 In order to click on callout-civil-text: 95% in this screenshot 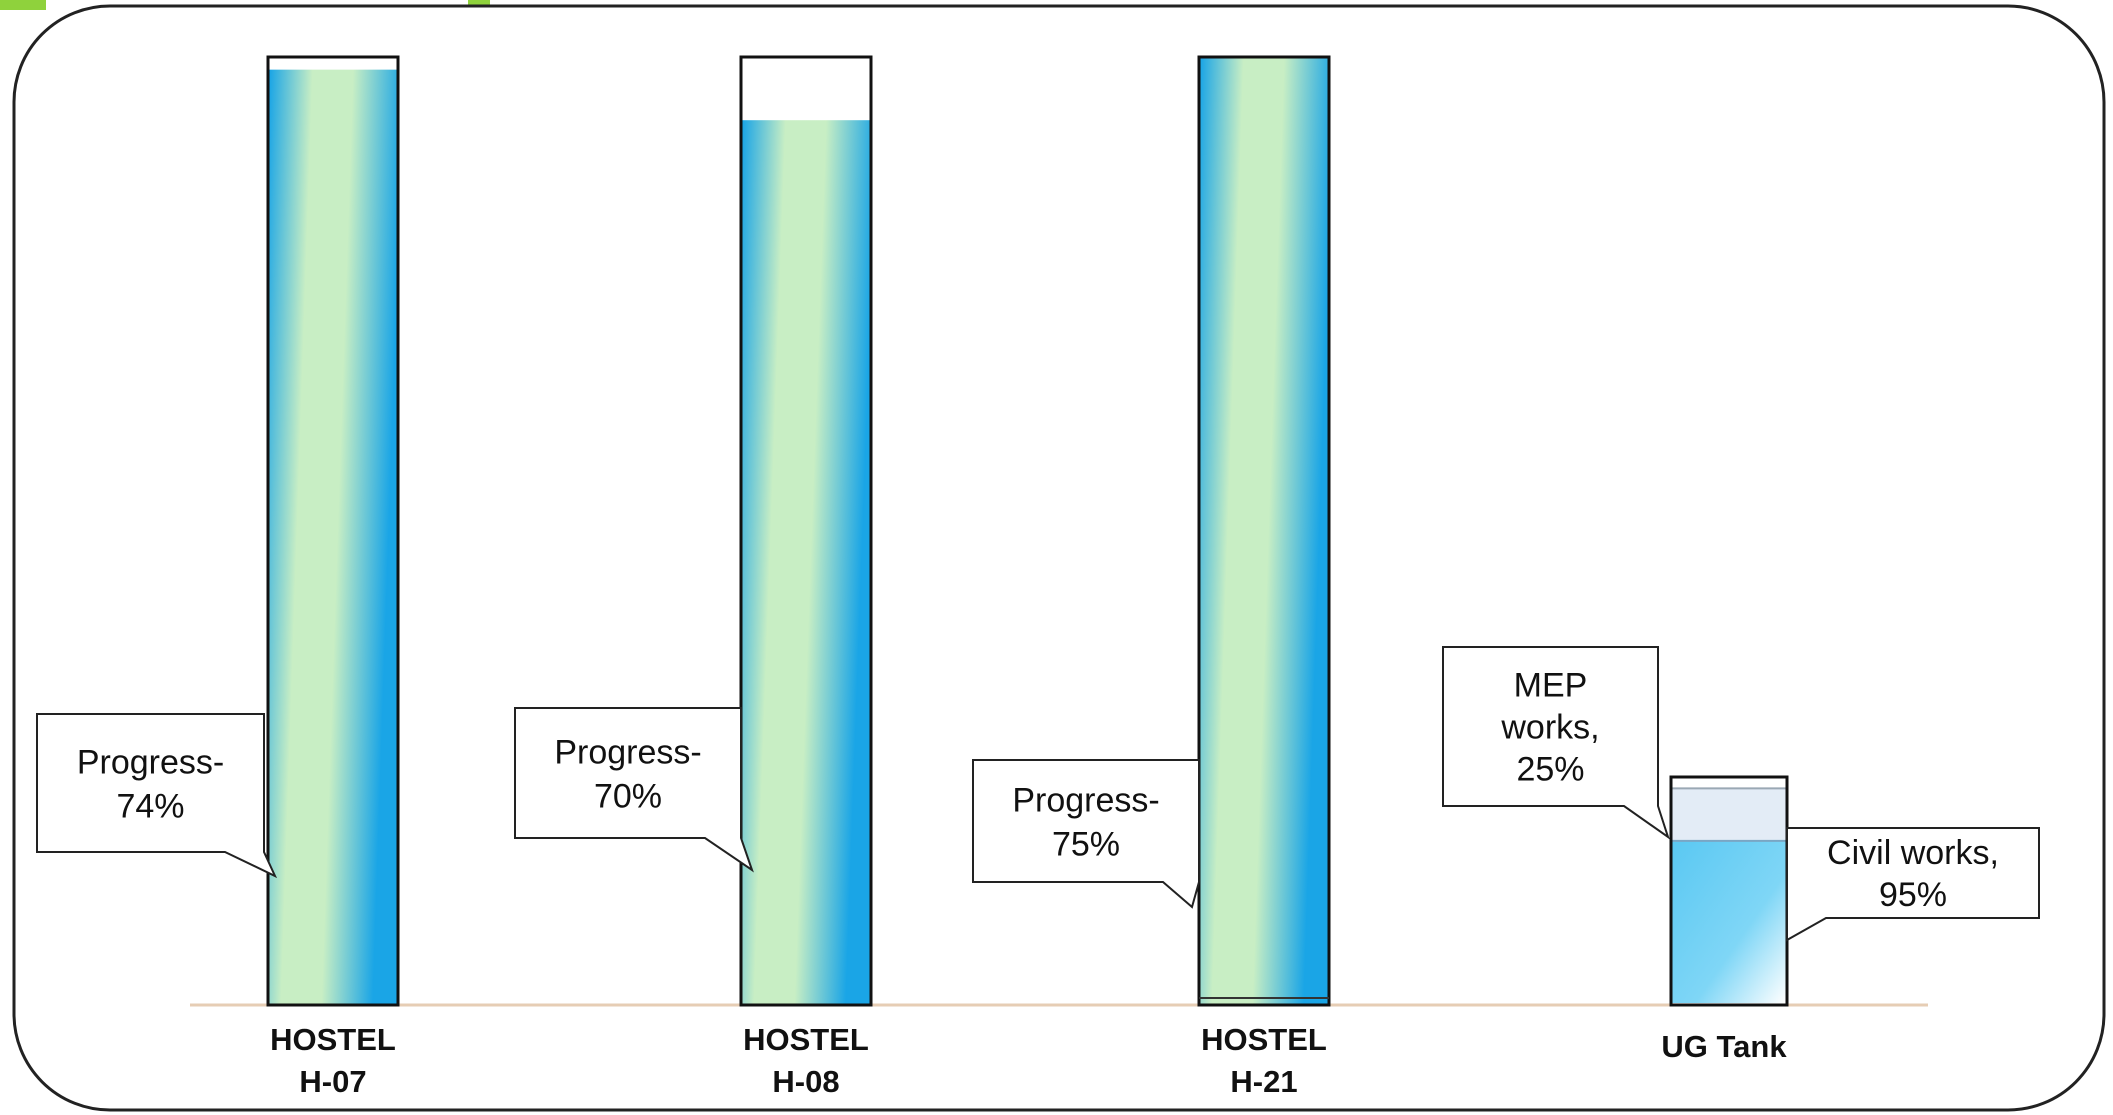, I will do `click(1913, 895)`.